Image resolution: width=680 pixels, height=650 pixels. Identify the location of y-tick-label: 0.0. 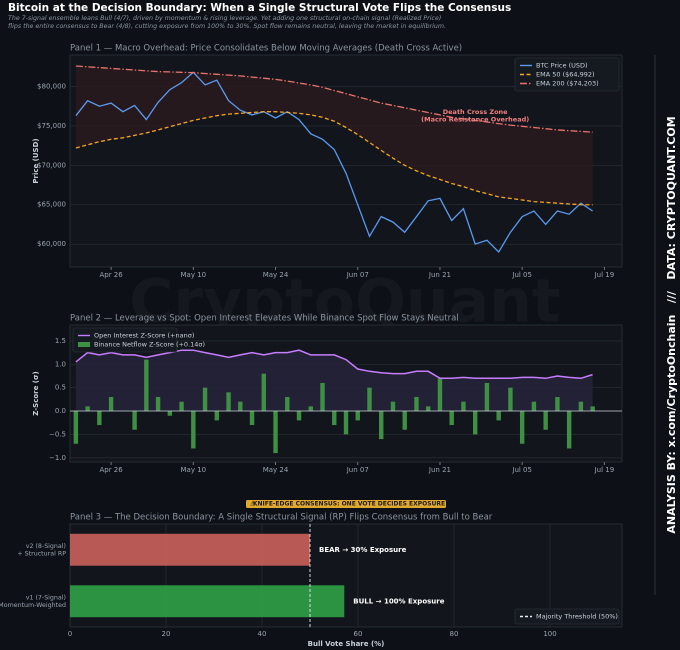
(60, 411).